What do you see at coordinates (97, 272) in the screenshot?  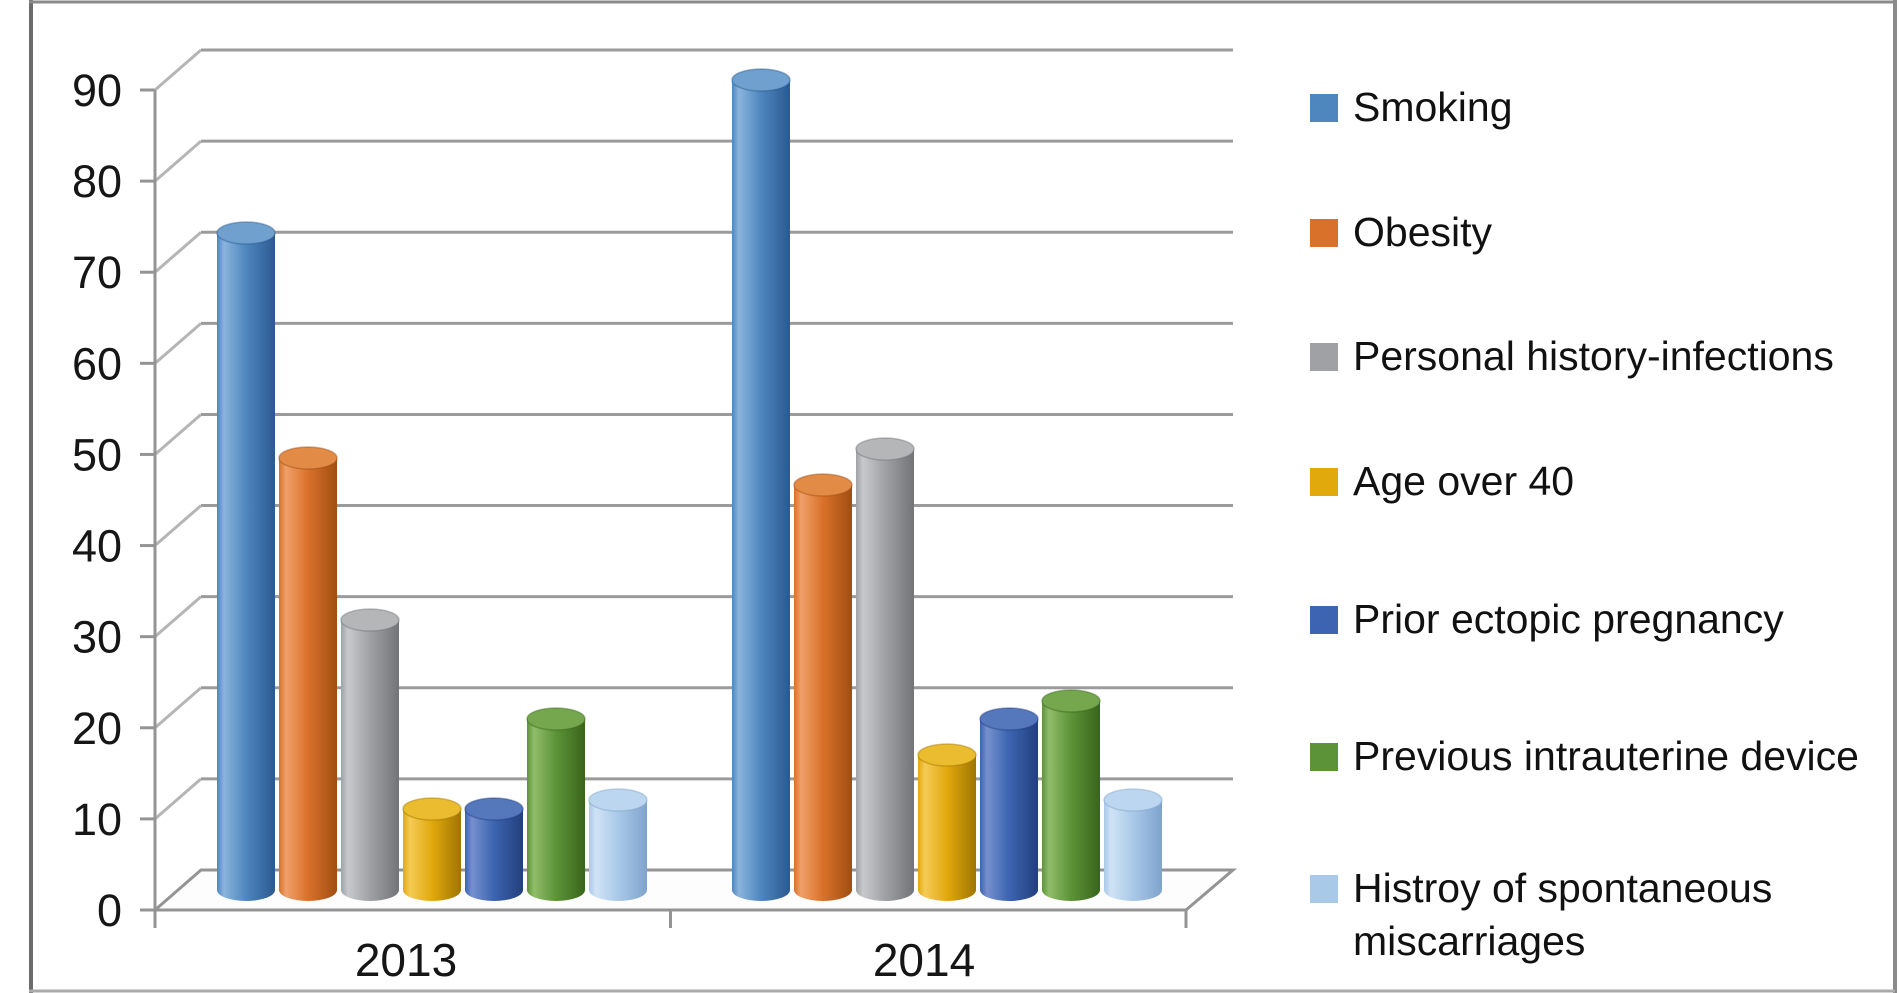 I see `y-axis-label: 70` at bounding box center [97, 272].